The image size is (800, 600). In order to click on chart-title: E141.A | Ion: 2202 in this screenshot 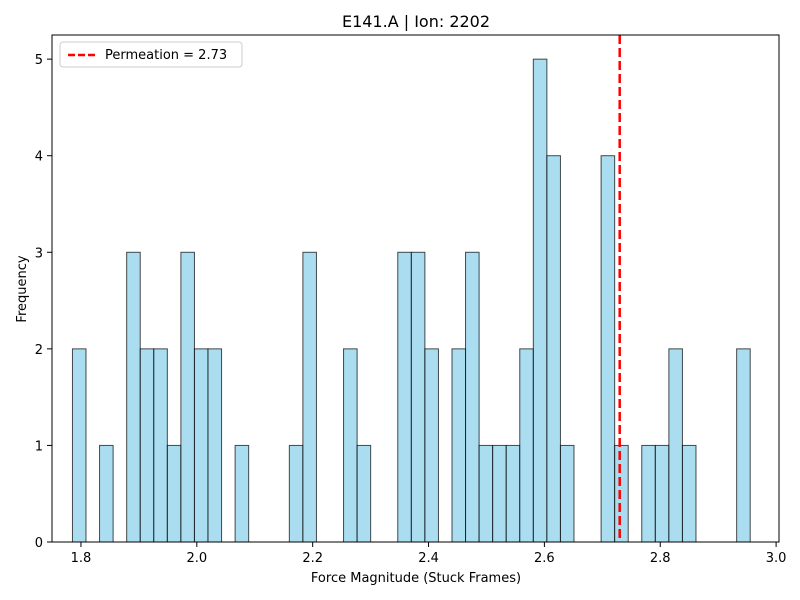, I will do `click(416, 21)`.